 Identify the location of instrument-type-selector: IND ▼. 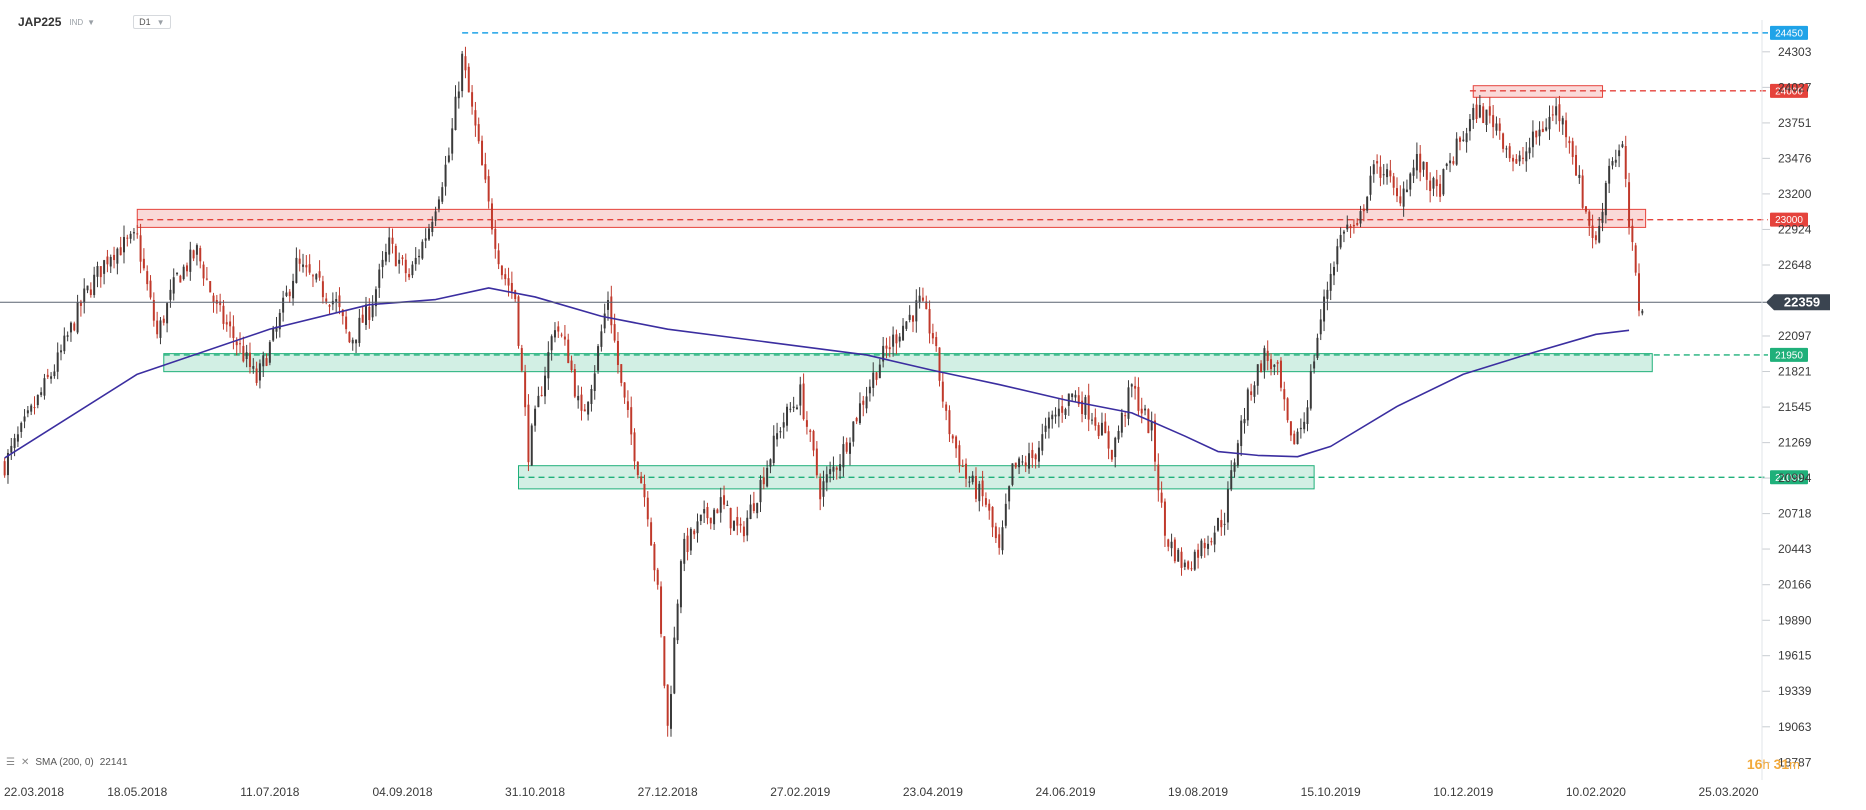
(82, 22).